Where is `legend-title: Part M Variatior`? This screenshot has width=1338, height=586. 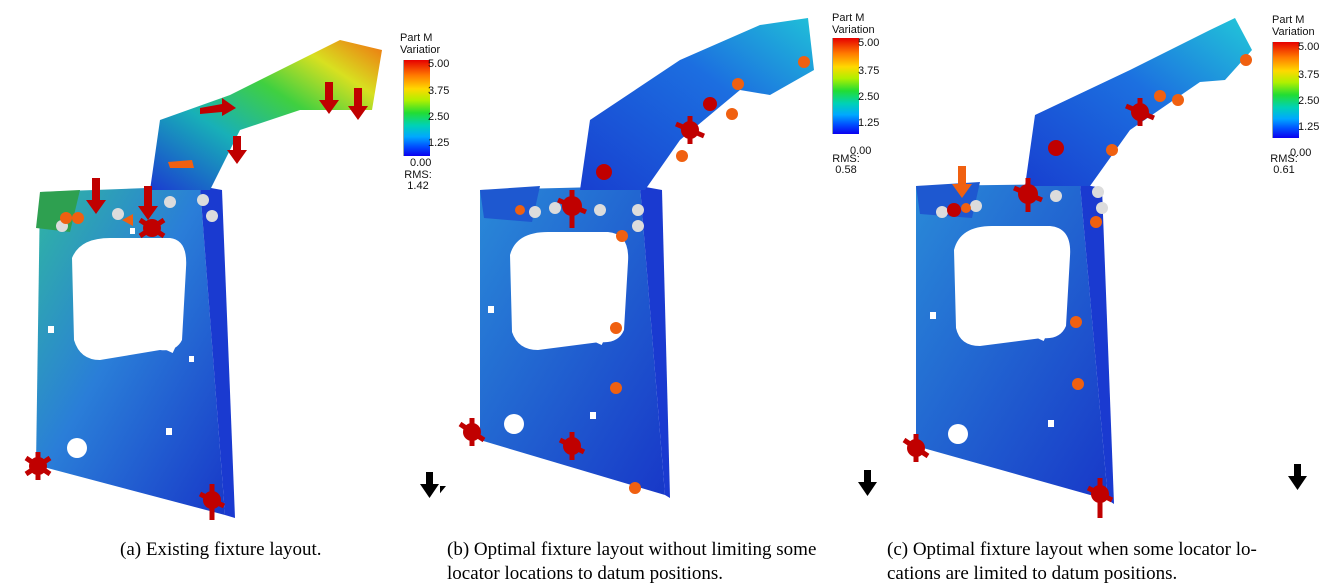 legend-title: Part M Variatior is located at coordinates (420, 44).